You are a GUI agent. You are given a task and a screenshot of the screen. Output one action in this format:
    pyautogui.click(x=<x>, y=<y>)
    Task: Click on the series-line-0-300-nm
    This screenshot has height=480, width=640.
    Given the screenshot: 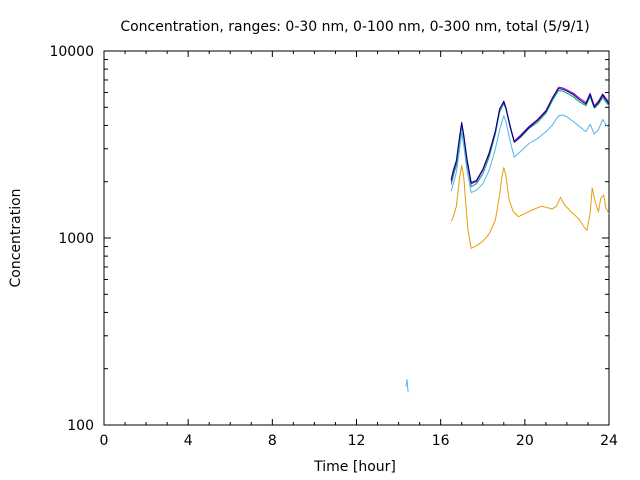 What is the action you would take?
    pyautogui.click(x=530, y=139)
    